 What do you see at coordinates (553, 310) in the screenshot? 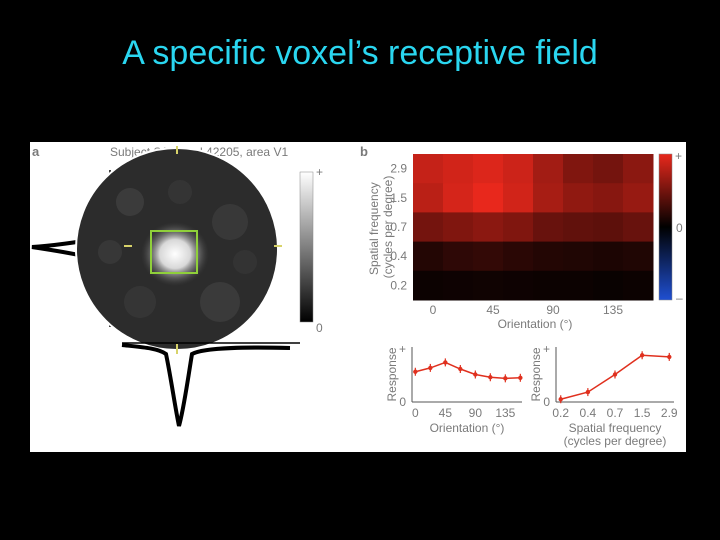
I see `heatmap-x-tick: 90` at bounding box center [553, 310].